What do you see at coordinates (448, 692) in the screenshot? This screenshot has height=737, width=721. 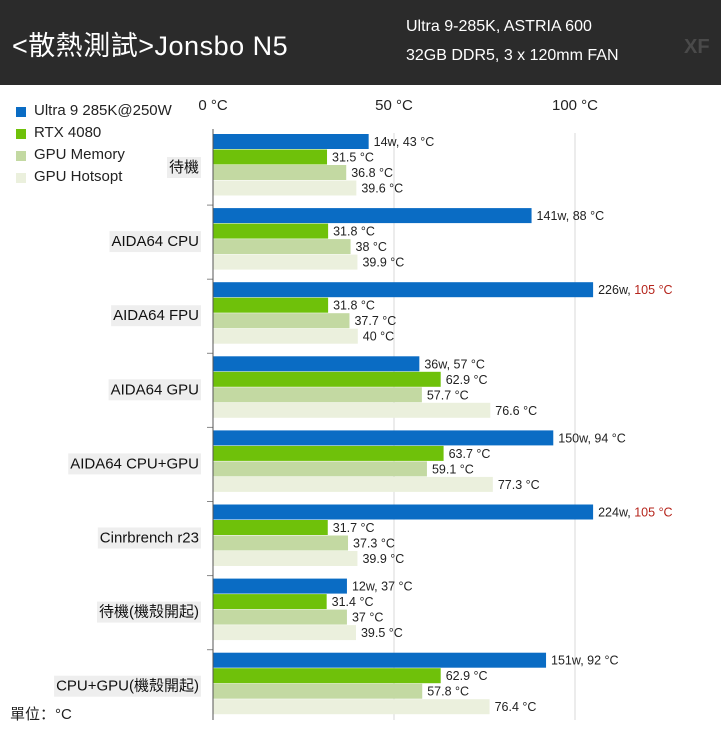 I see `data-label: 57.8 °C` at bounding box center [448, 692].